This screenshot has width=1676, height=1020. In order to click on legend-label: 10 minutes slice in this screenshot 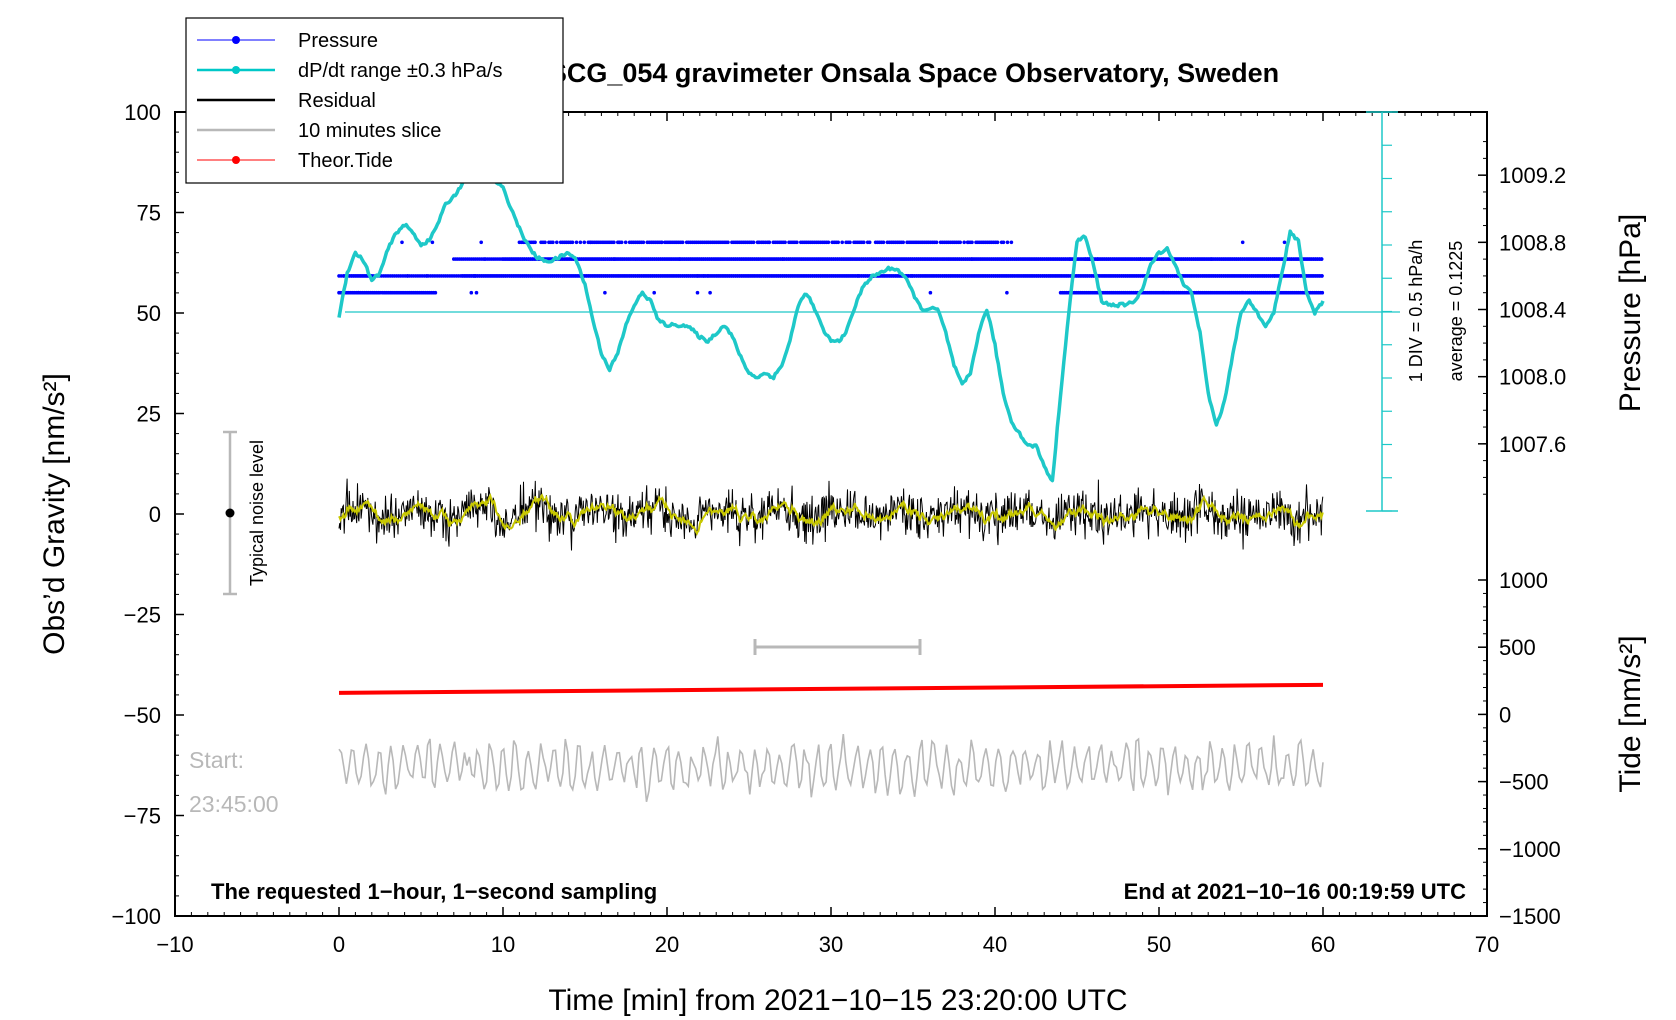, I will do `click(369, 131)`.